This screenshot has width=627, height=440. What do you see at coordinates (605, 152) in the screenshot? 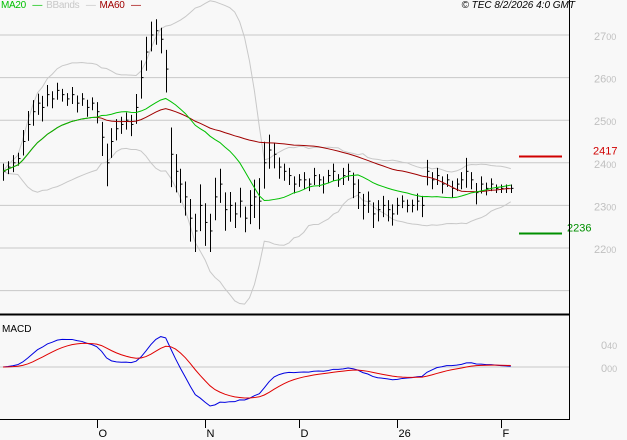
I see `resistance-label: 2417` at bounding box center [605, 152].